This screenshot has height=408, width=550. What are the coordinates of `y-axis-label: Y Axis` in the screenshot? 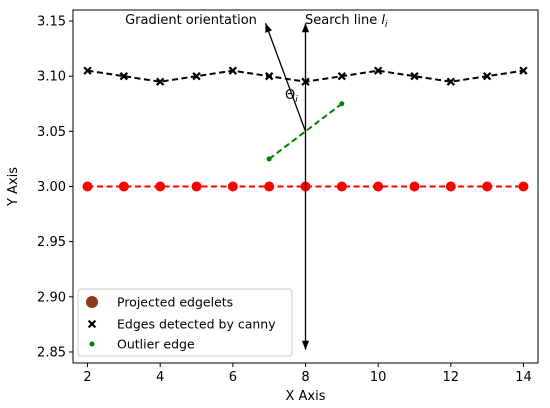 It's located at (13, 187).